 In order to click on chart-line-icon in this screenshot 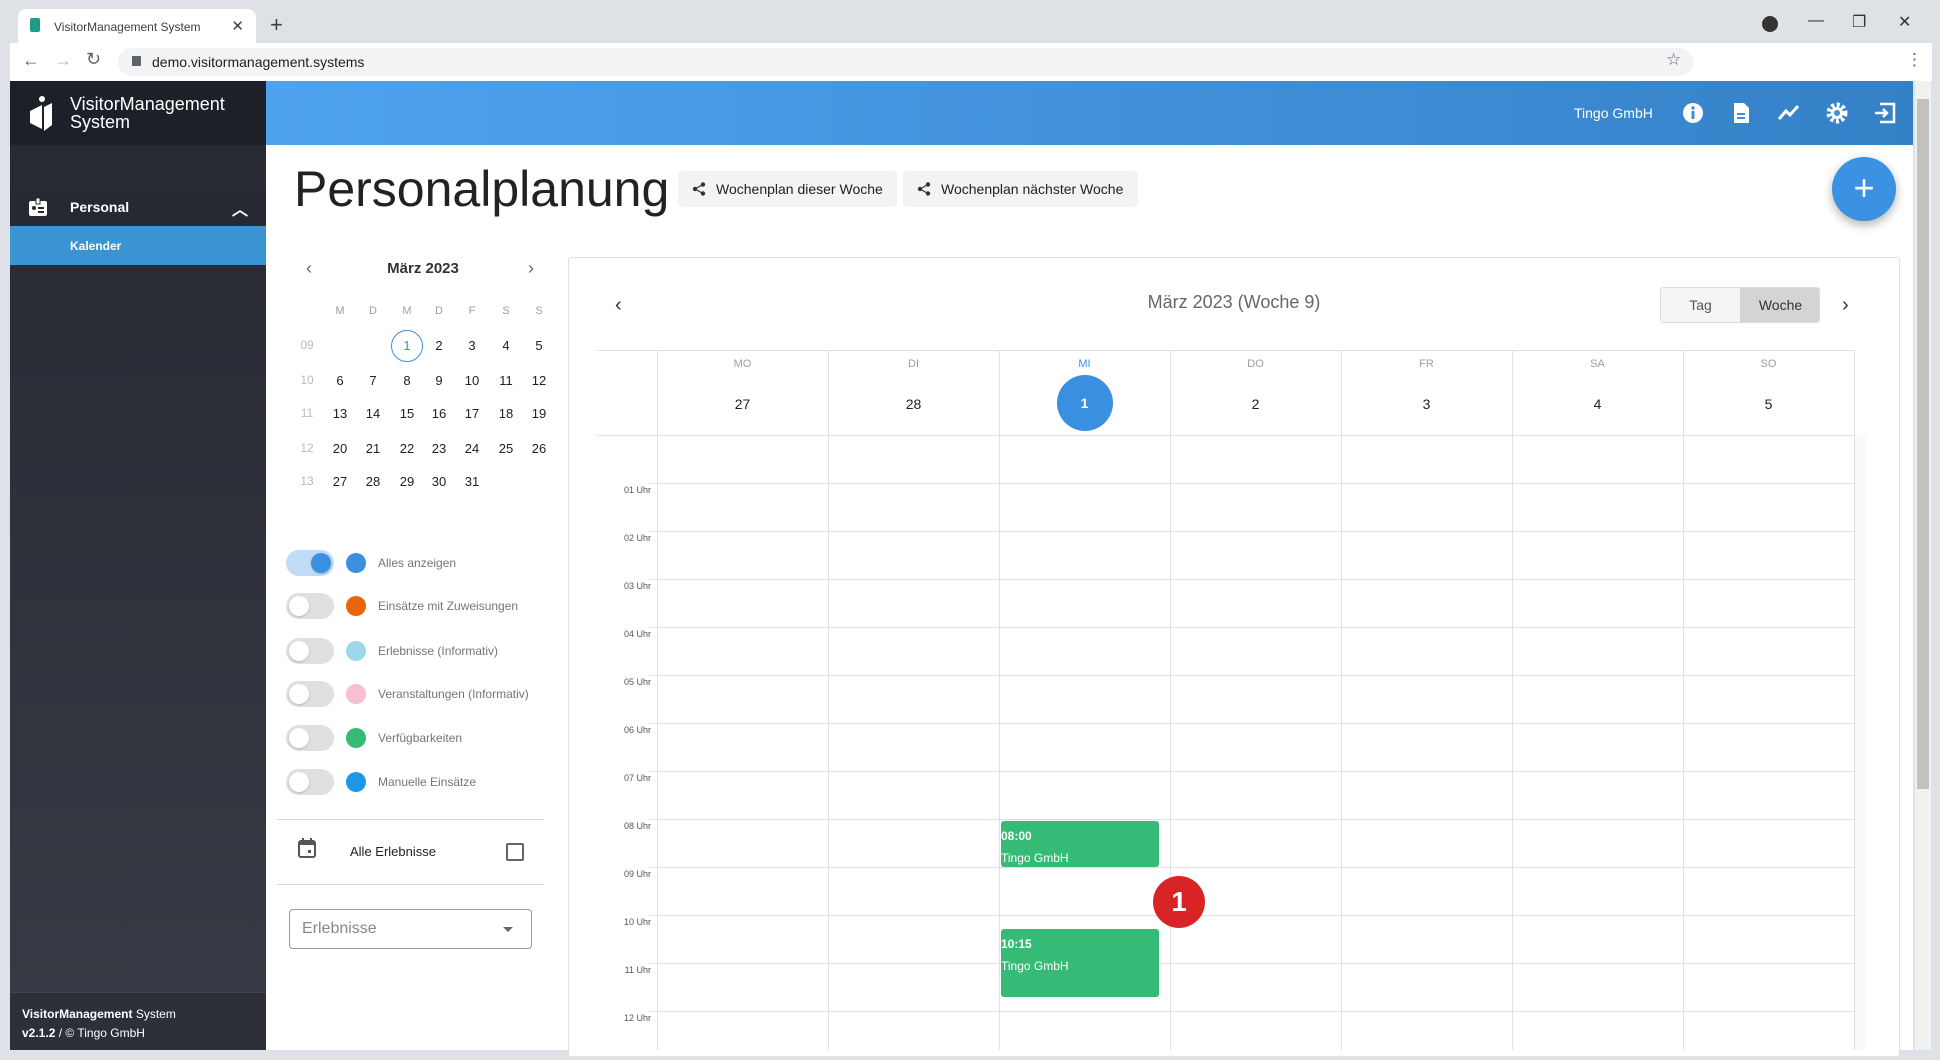, I will do `click(1789, 113)`.